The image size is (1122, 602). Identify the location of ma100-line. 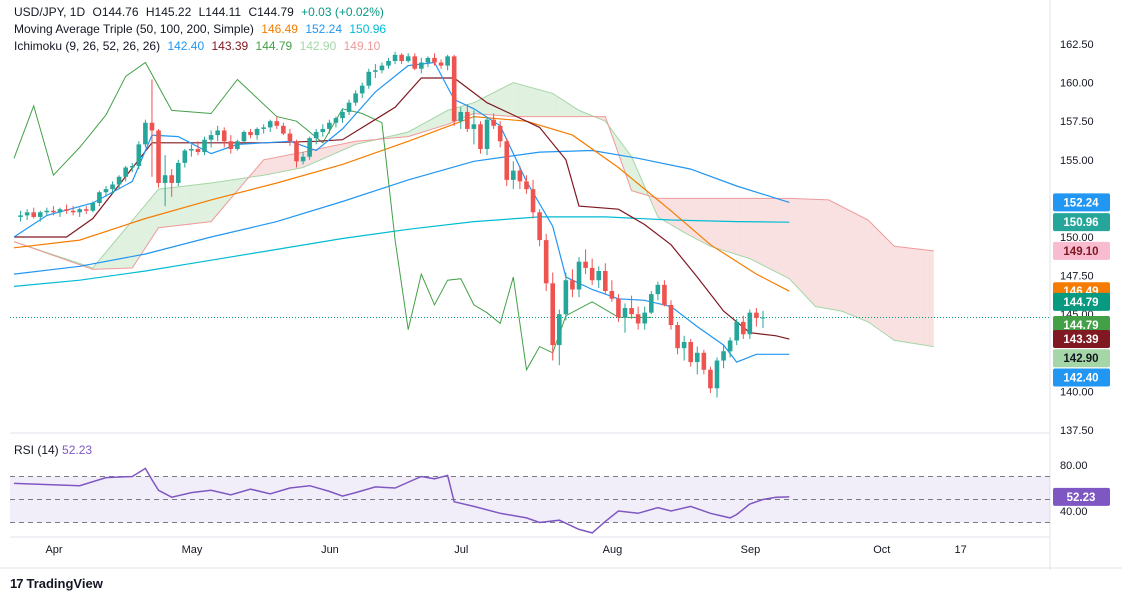
(401, 212).